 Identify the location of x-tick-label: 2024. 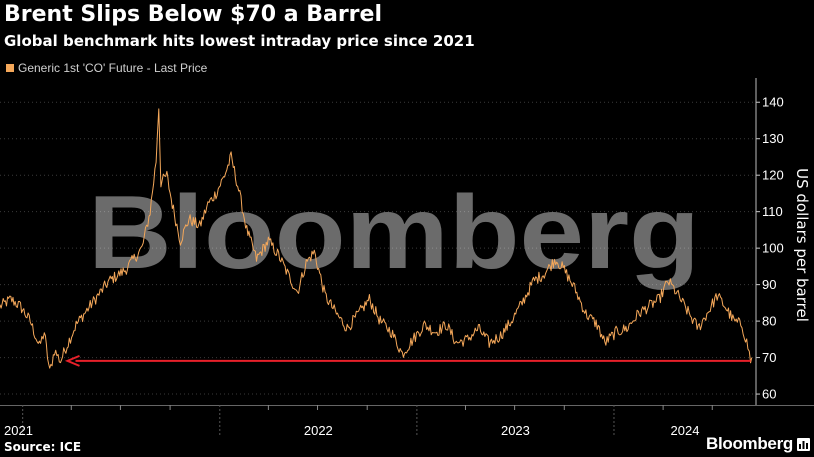
(685, 430).